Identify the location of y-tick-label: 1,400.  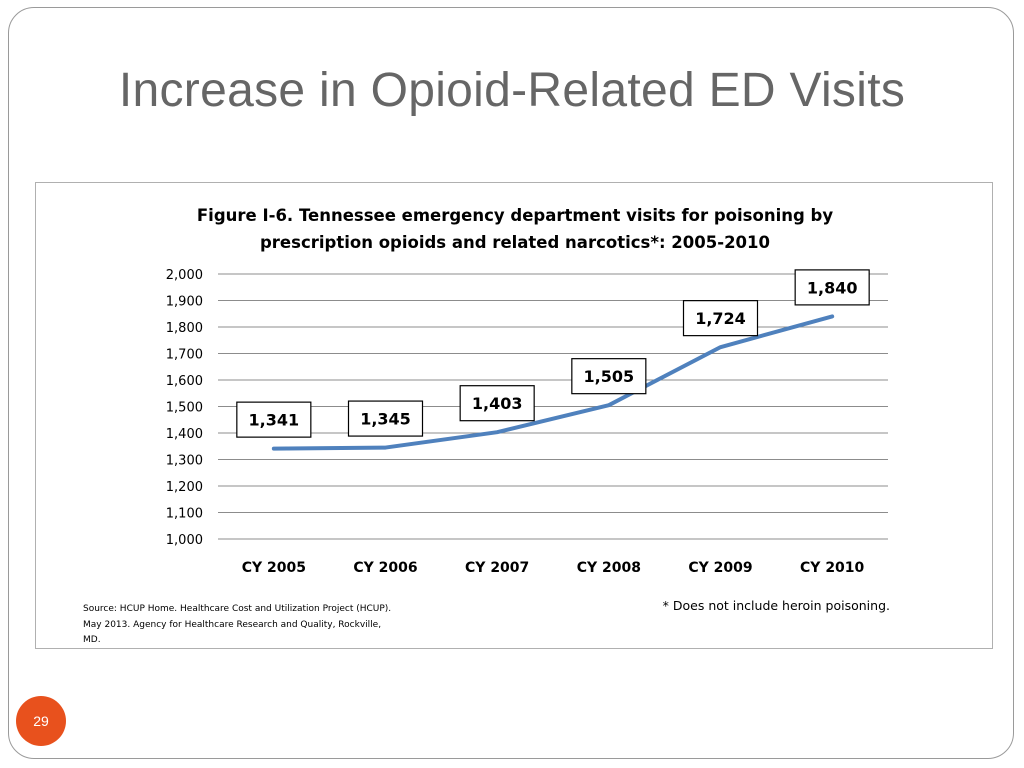
(184, 434).